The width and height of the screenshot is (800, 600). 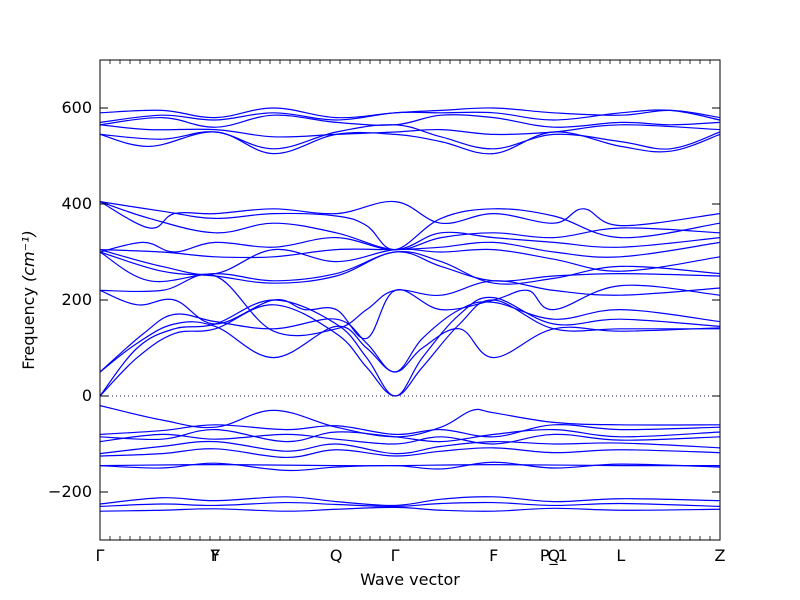 I want to click on x-kpoint-label: P_1, so click(x=554, y=556).